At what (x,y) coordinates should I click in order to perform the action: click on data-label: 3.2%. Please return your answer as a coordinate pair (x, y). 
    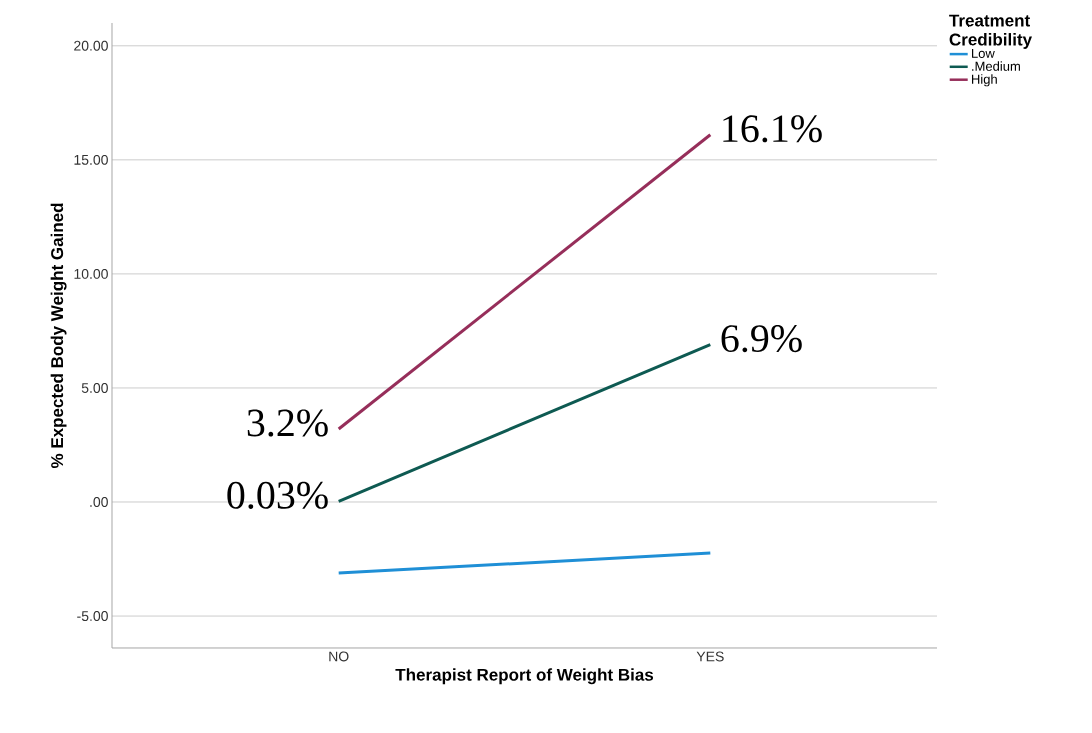
    Looking at the image, I should click on (287, 423).